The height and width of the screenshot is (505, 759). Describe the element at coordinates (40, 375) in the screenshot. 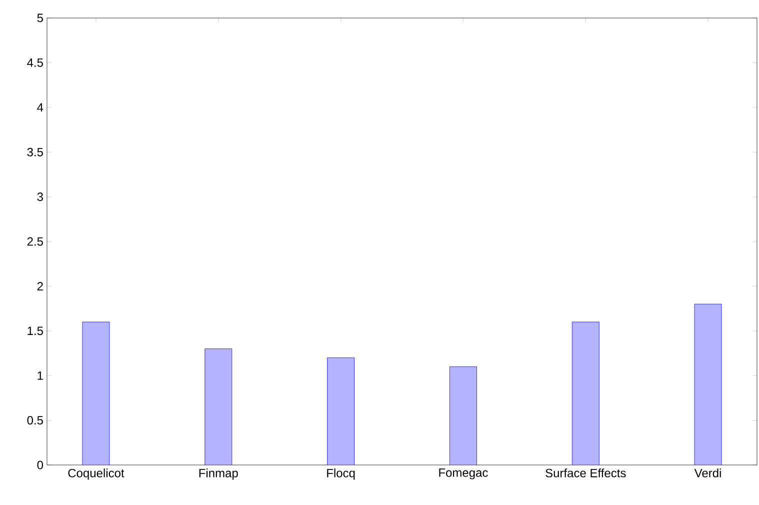

I see `y-tick-label: 1` at that location.